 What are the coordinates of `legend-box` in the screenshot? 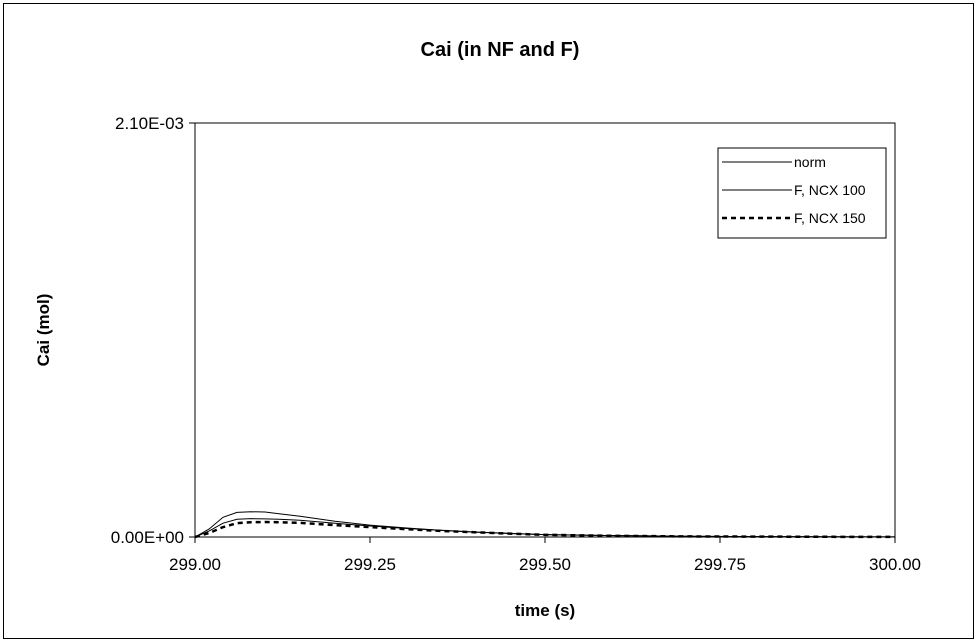 It's located at (802, 193).